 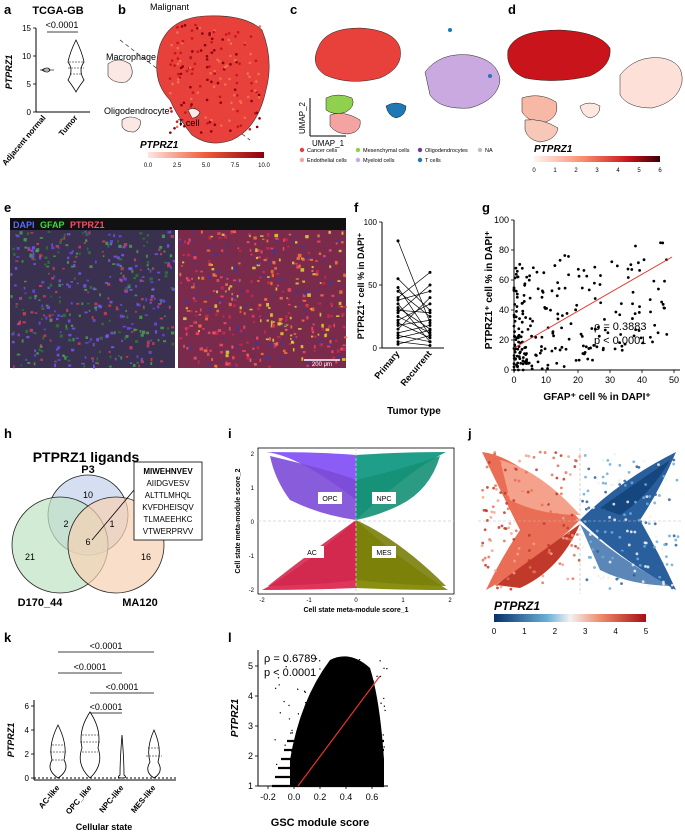 I want to click on quadrant-ac-label: AC, so click(x=312, y=553).